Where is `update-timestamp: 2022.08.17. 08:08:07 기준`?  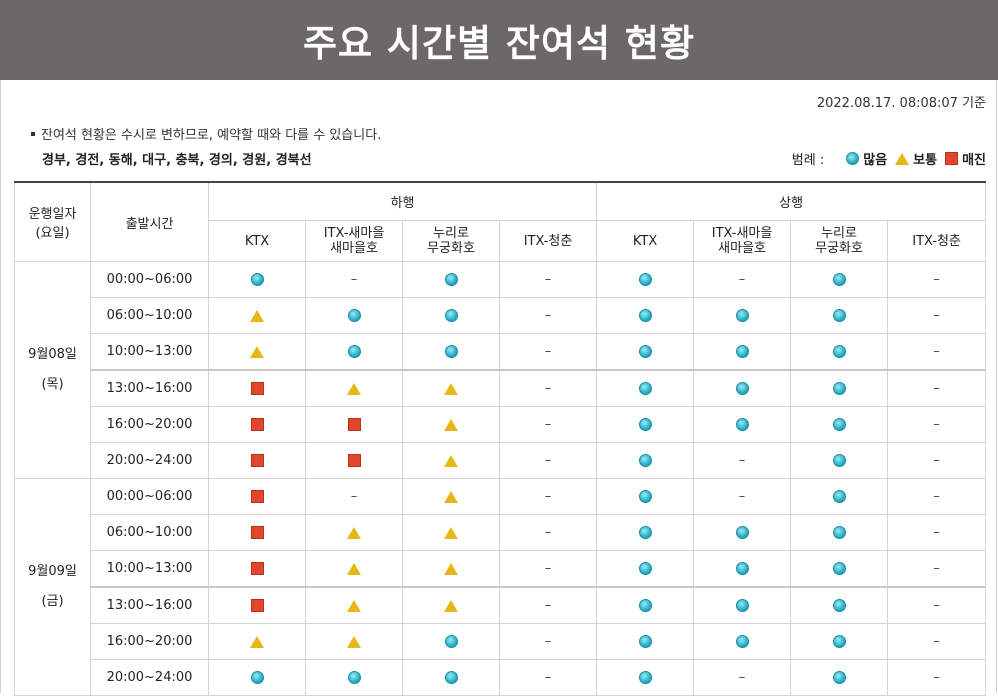
update-timestamp: 2022.08.17. 08:08:07 기준 is located at coordinates (901, 103).